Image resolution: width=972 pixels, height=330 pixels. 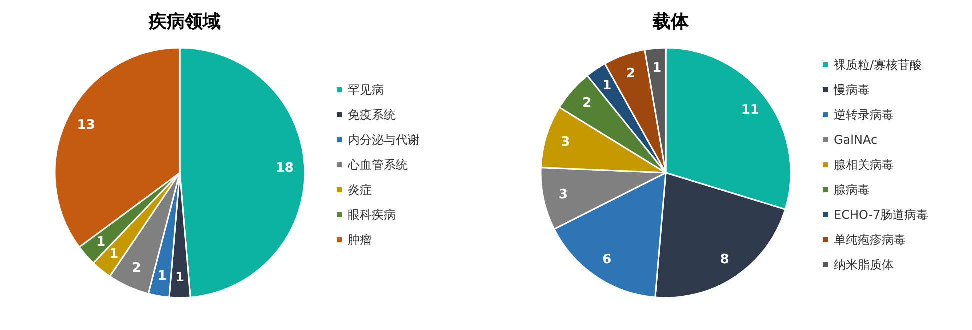 I want to click on chart-title: 疾病领域, so click(x=184, y=22).